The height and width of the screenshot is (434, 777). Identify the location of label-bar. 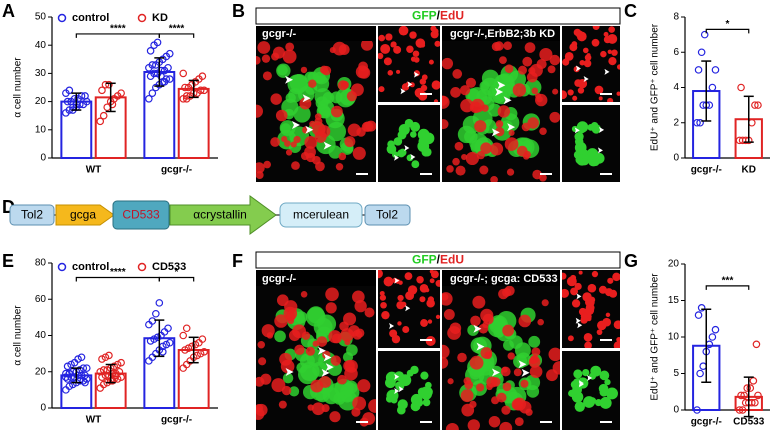
(501, 278).